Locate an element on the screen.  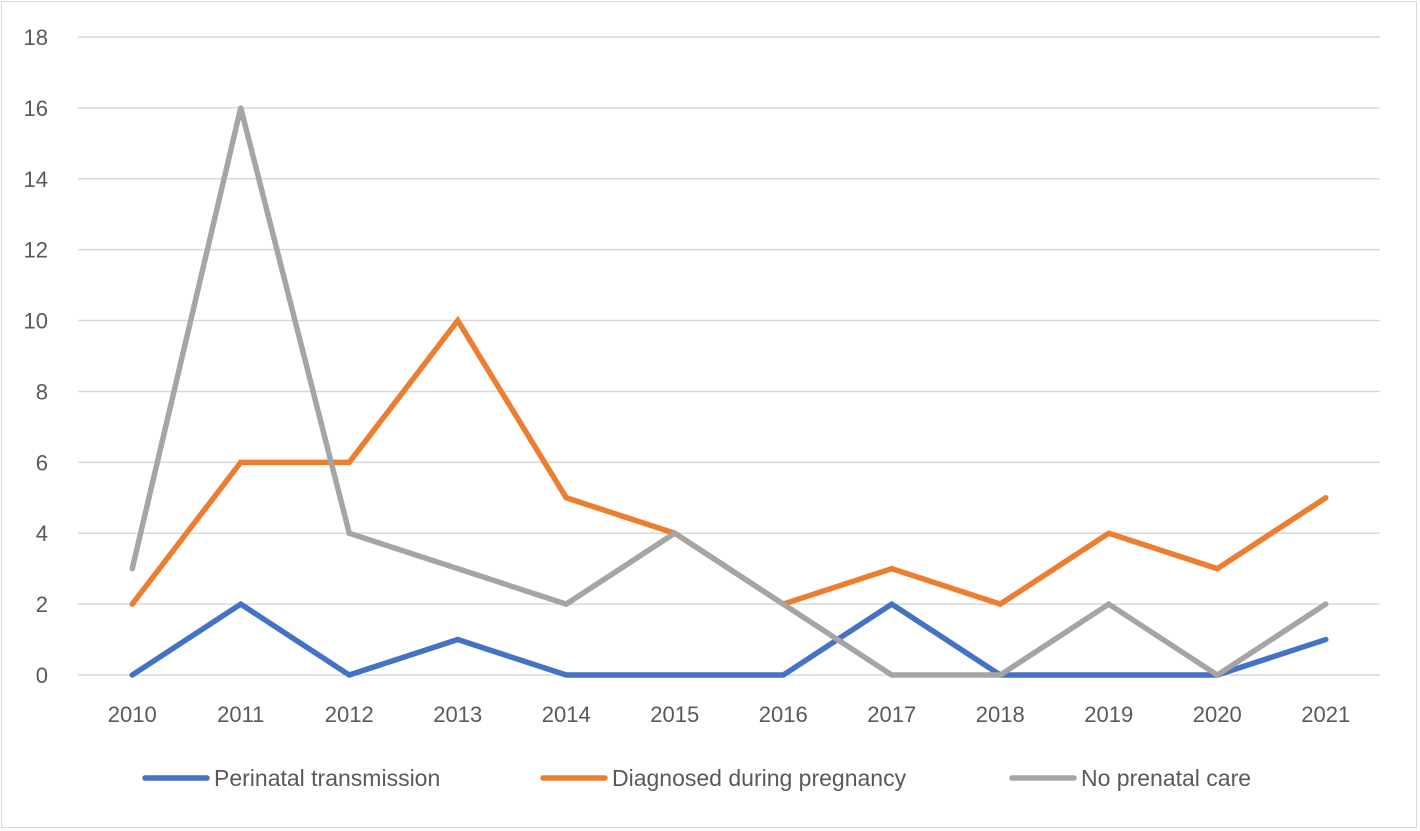
y-tick-label: 10 is located at coordinates (36, 321).